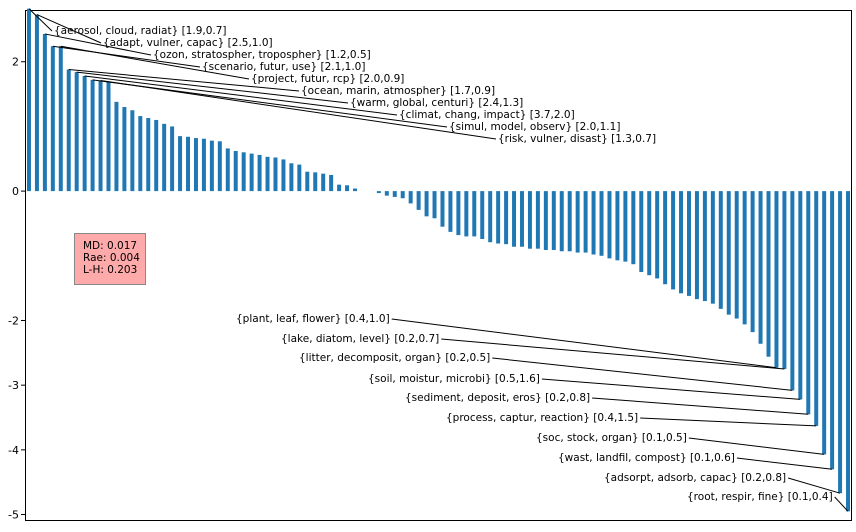  Describe the element at coordinates (646, 458) in the screenshot. I see `bar-annotation: {wast, landfil, compost} [0.1,0.6]` at that location.